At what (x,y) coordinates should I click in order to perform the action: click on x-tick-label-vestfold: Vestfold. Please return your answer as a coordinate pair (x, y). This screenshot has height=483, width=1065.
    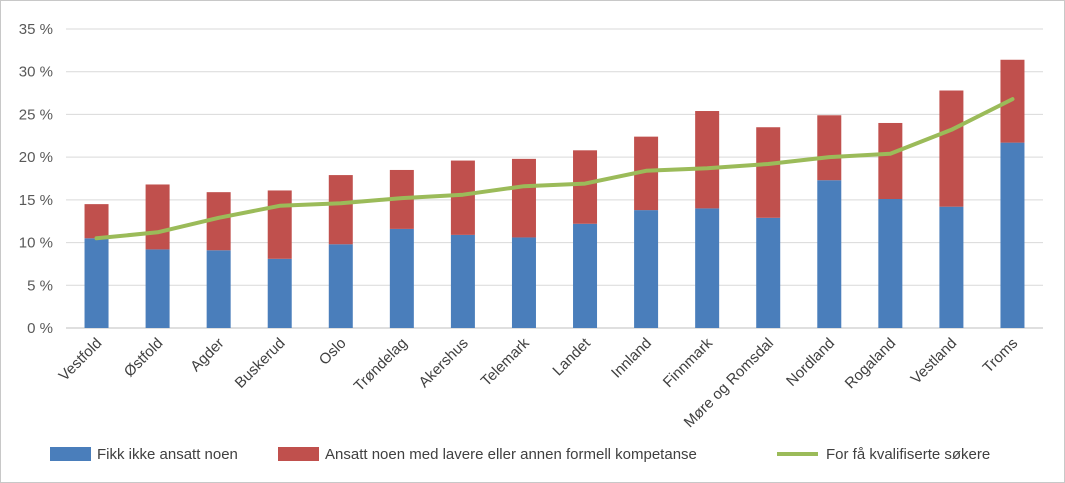
    Looking at the image, I should click on (81, 360).